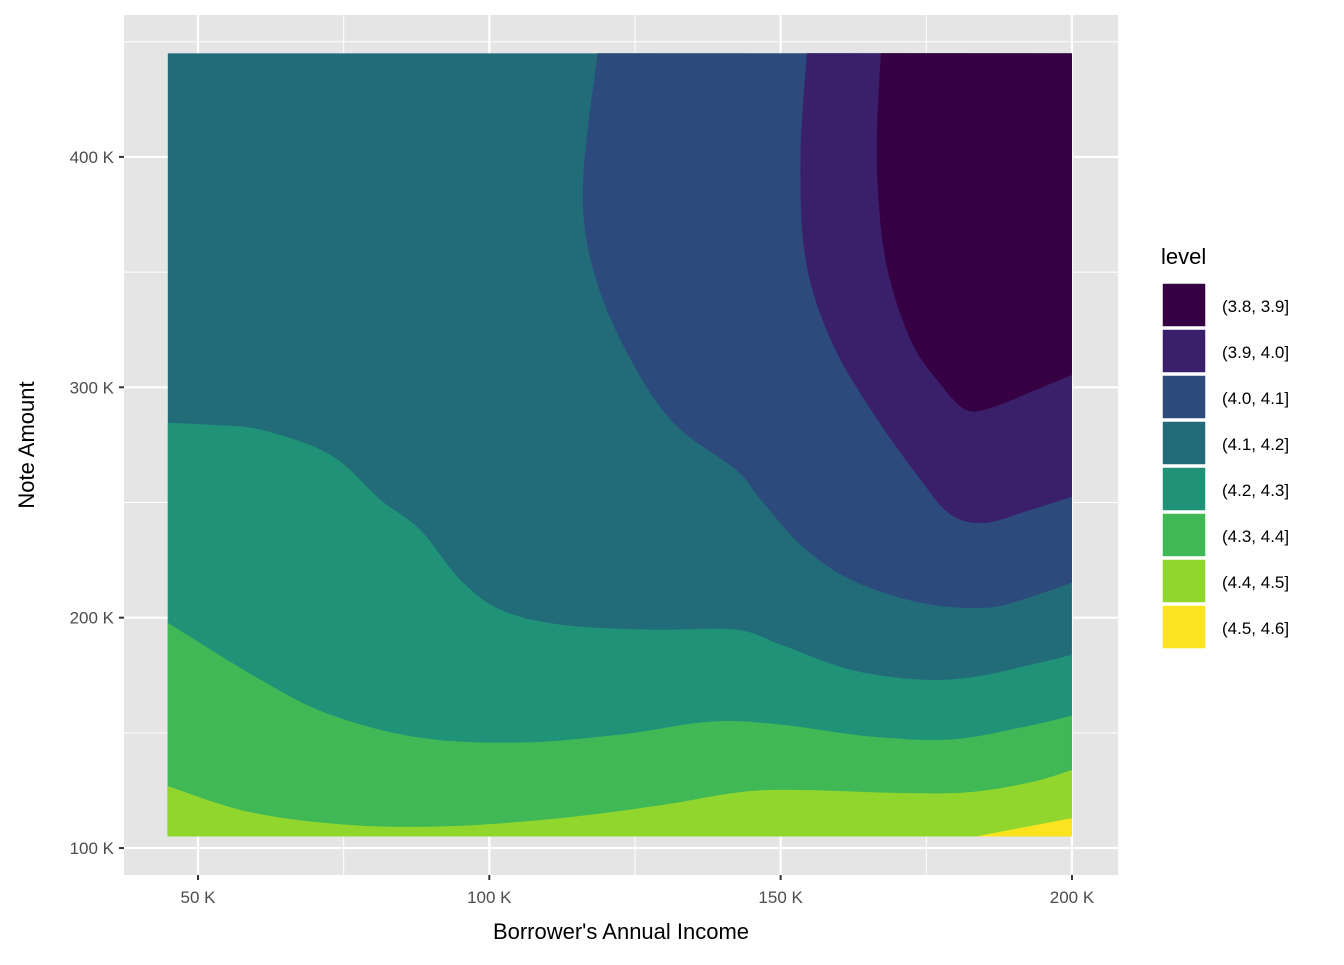 The height and width of the screenshot is (965, 1344). I want to click on legend-label: (3.9, 4.0], so click(1255, 352).